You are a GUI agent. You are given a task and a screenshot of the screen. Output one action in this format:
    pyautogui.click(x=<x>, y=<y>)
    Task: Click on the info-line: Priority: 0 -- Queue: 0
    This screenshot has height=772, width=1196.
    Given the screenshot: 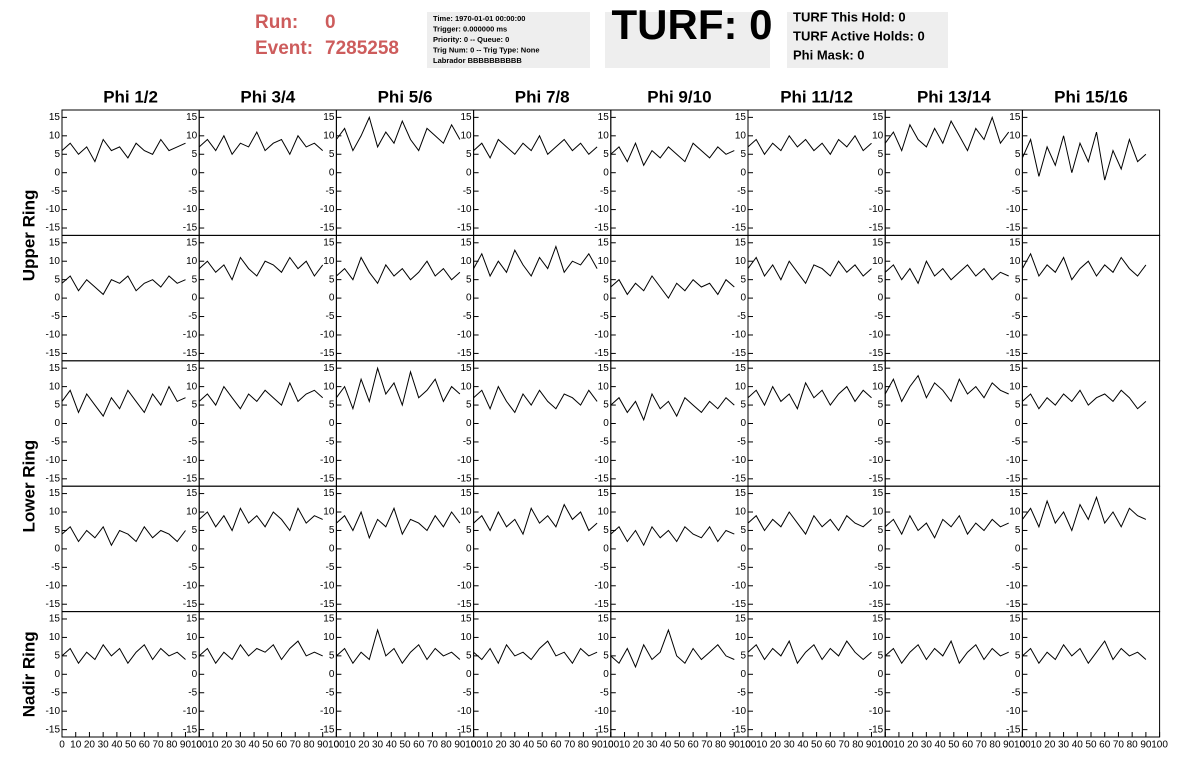 What is the action you would take?
    pyautogui.click(x=471, y=39)
    